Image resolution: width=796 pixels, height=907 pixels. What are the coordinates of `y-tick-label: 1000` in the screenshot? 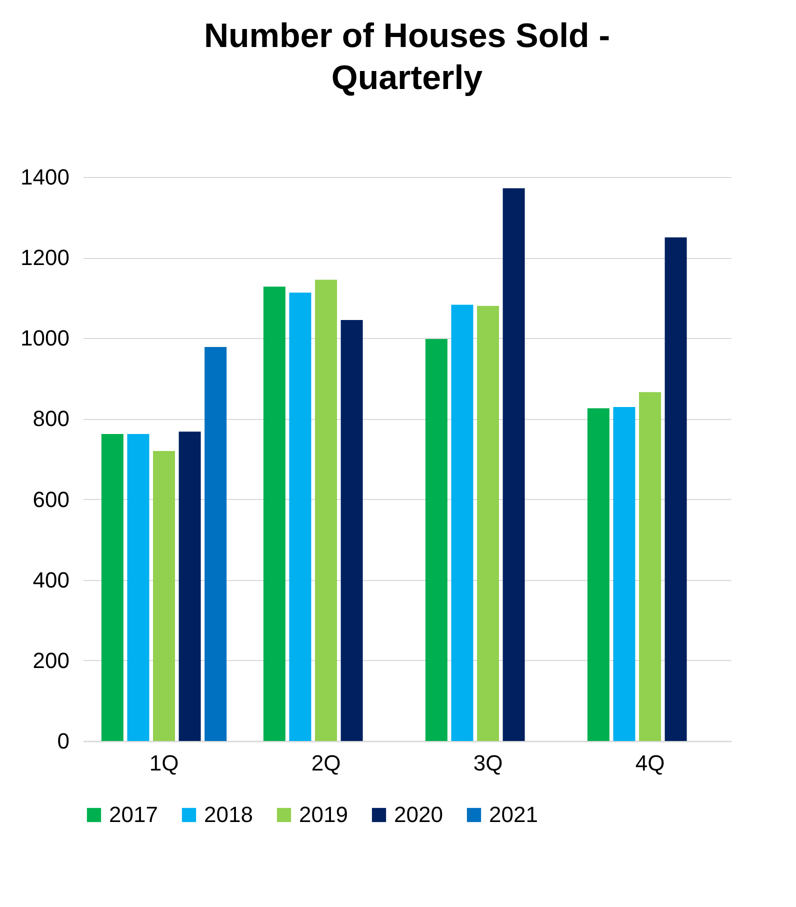 It's located at (45, 338).